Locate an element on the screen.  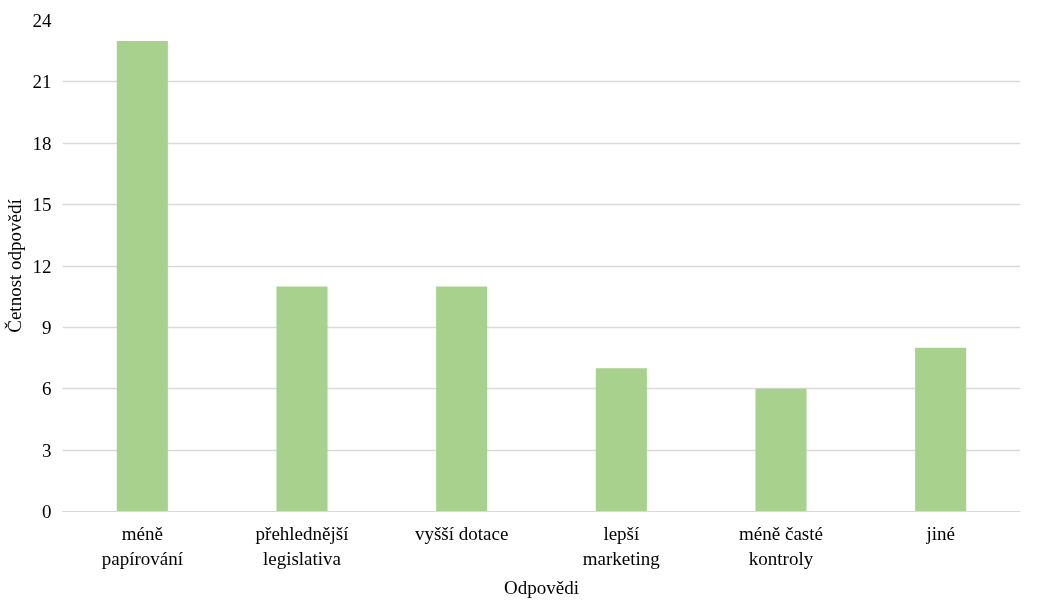
y-tick-label: 15 is located at coordinates (42, 205).